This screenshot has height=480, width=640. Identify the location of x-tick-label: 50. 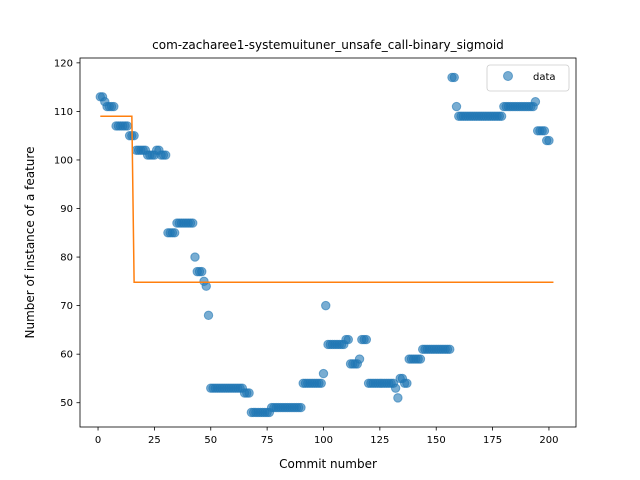
(210, 440).